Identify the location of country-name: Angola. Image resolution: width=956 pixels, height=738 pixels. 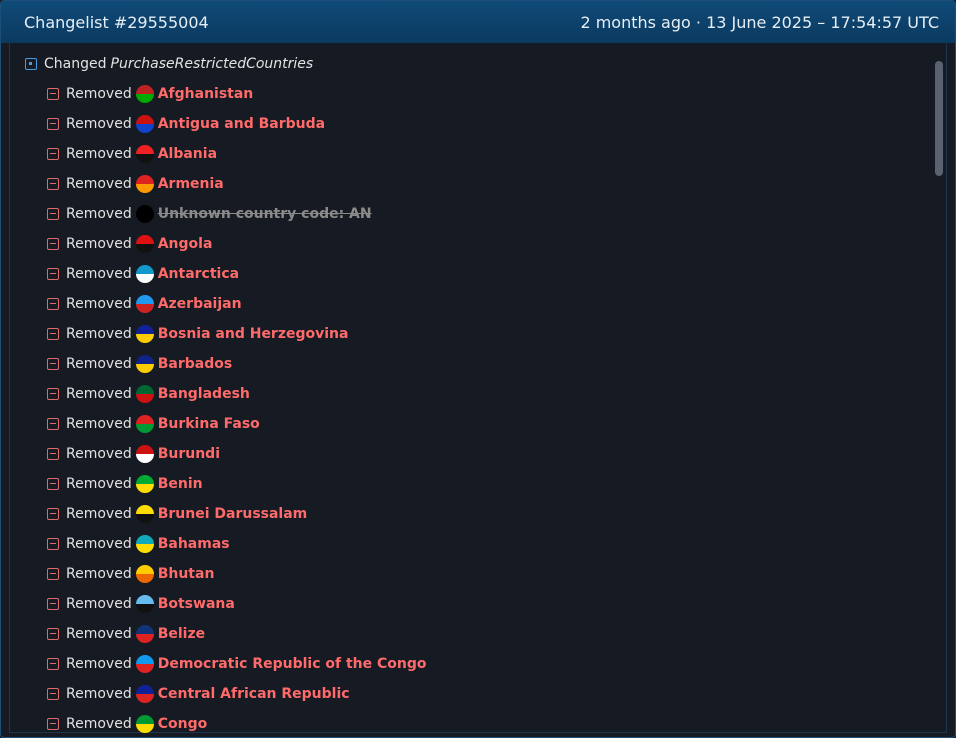
(185, 244).